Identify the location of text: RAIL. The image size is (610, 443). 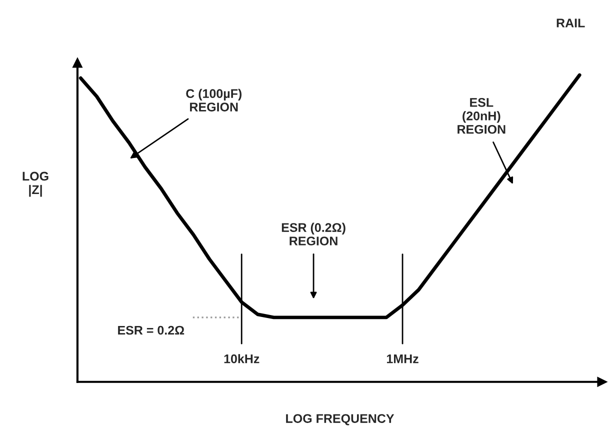
(570, 23).